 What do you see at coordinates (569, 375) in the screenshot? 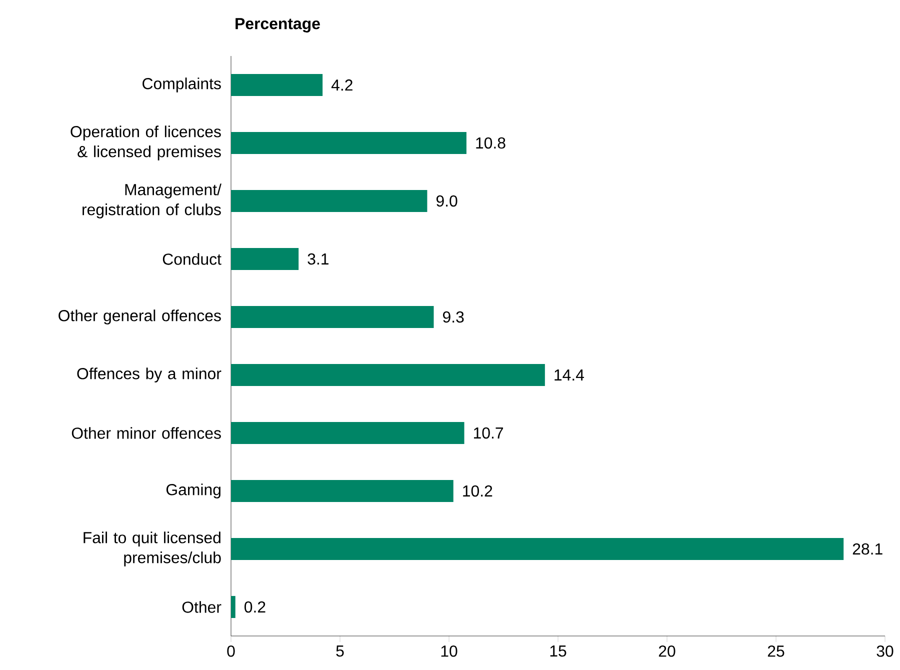
I see `data-label: 14.4` at bounding box center [569, 375].